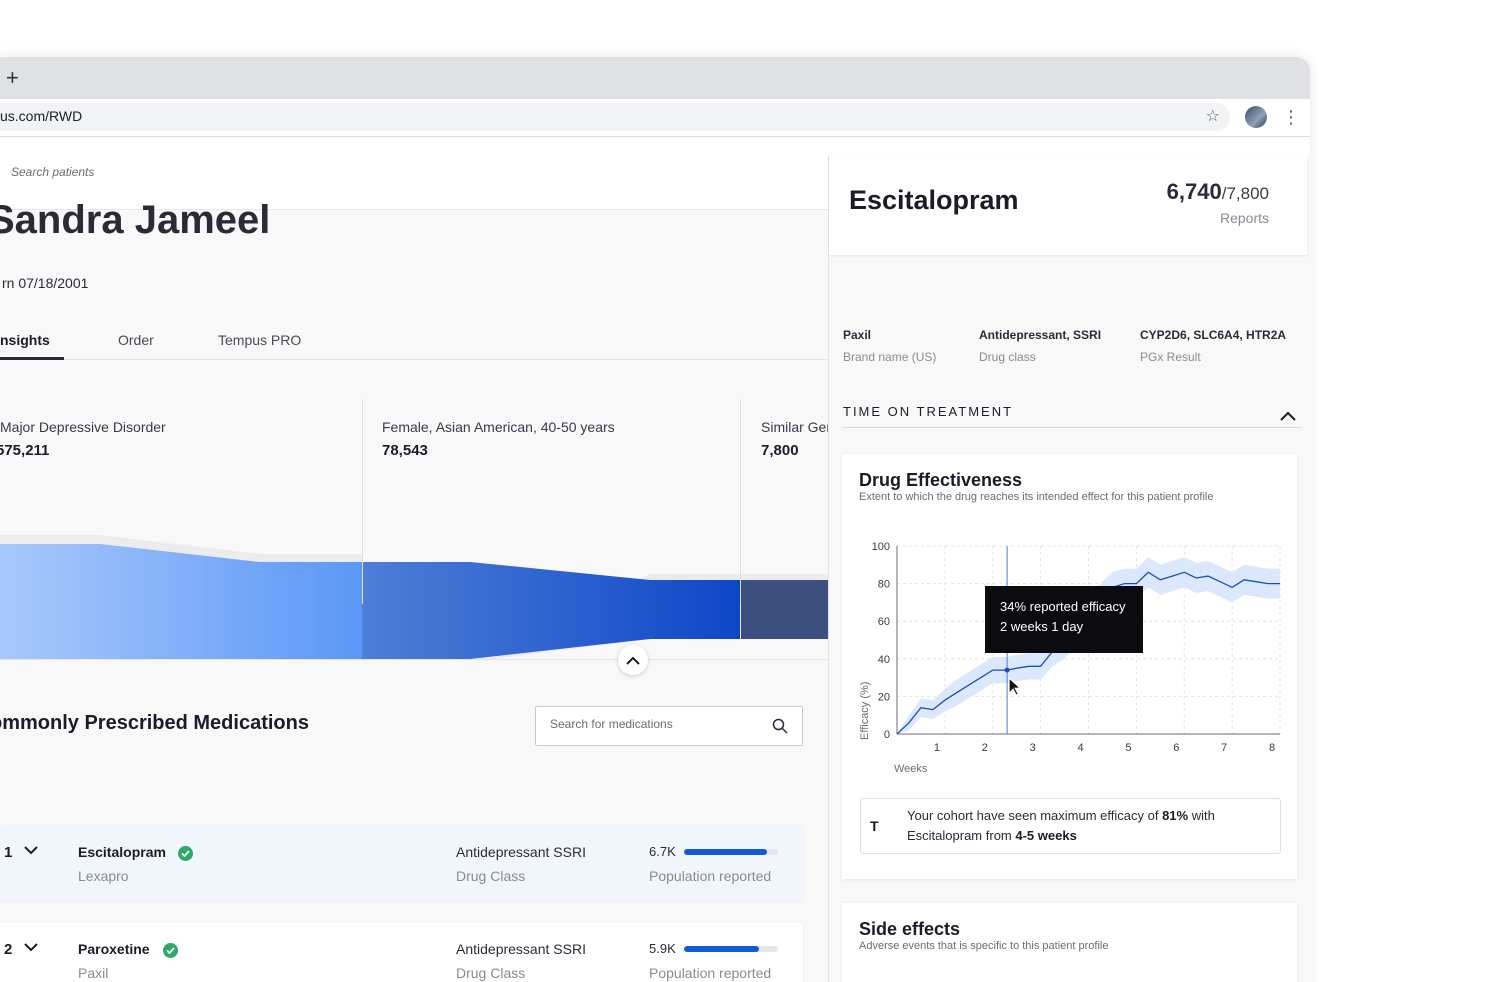  I want to click on medication-search-input, so click(655, 724).